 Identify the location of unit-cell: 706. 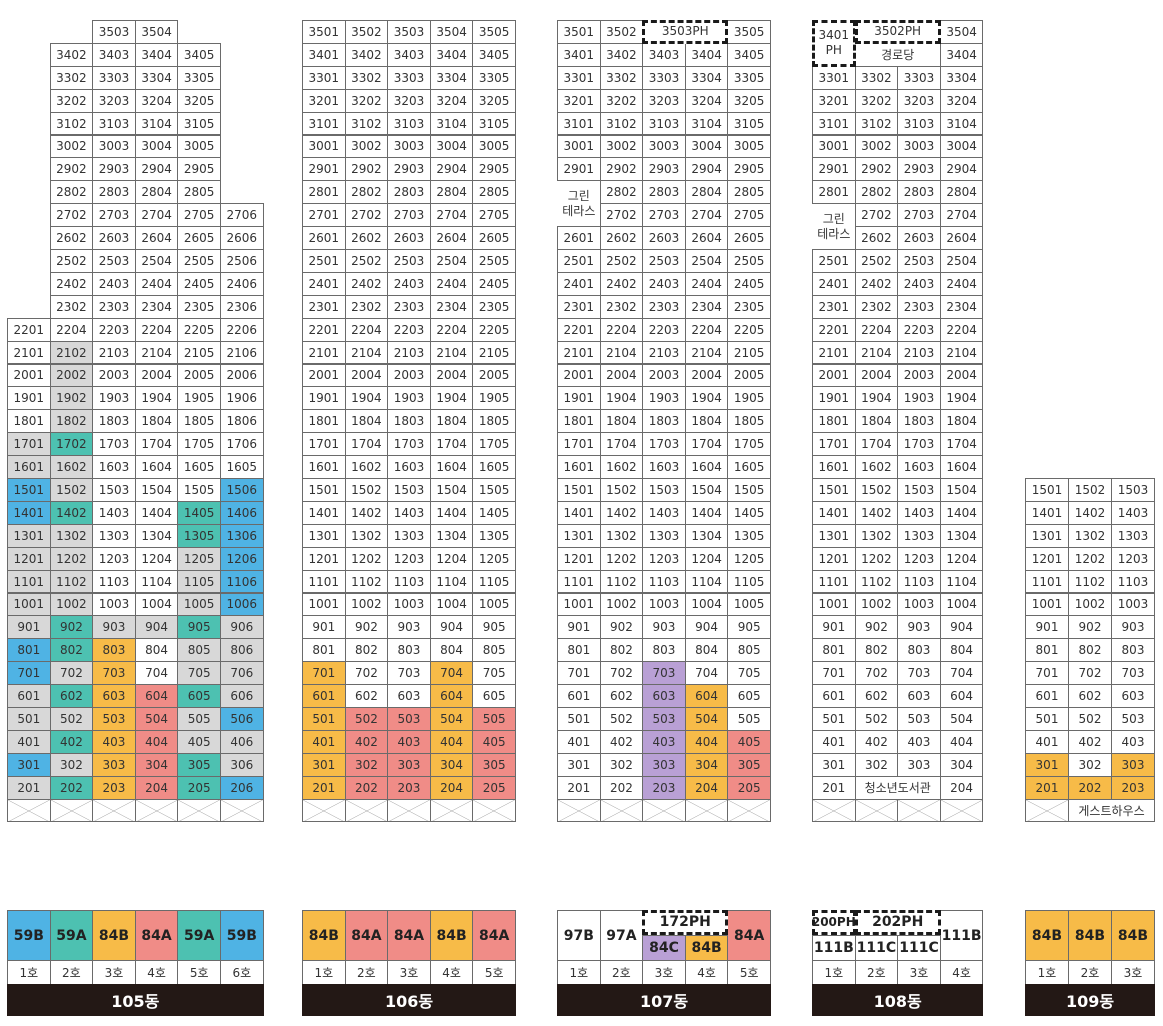
(242, 673).